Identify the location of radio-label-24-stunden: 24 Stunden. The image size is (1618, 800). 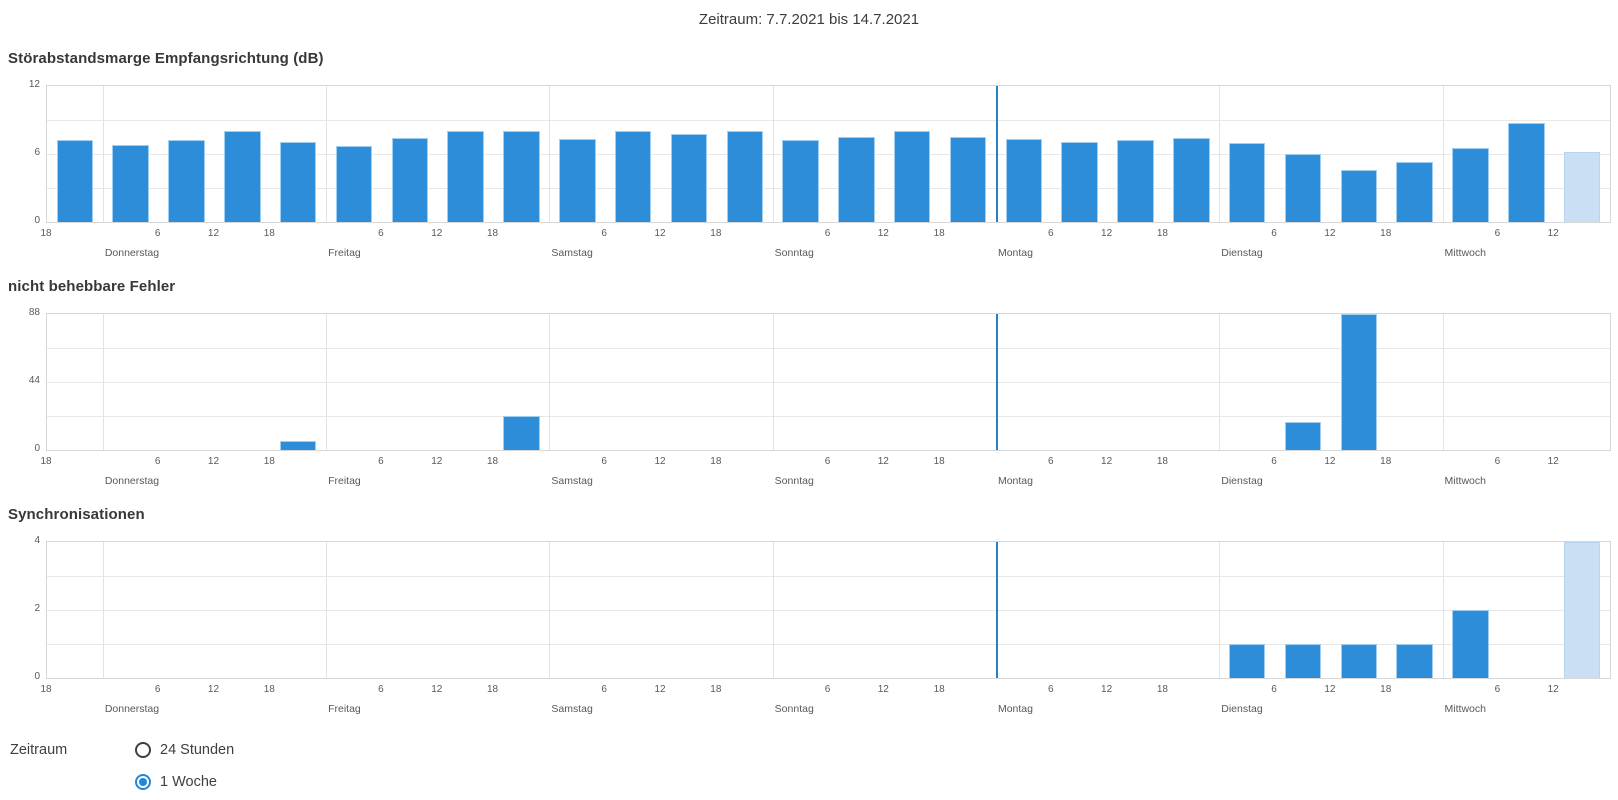
(197, 750).